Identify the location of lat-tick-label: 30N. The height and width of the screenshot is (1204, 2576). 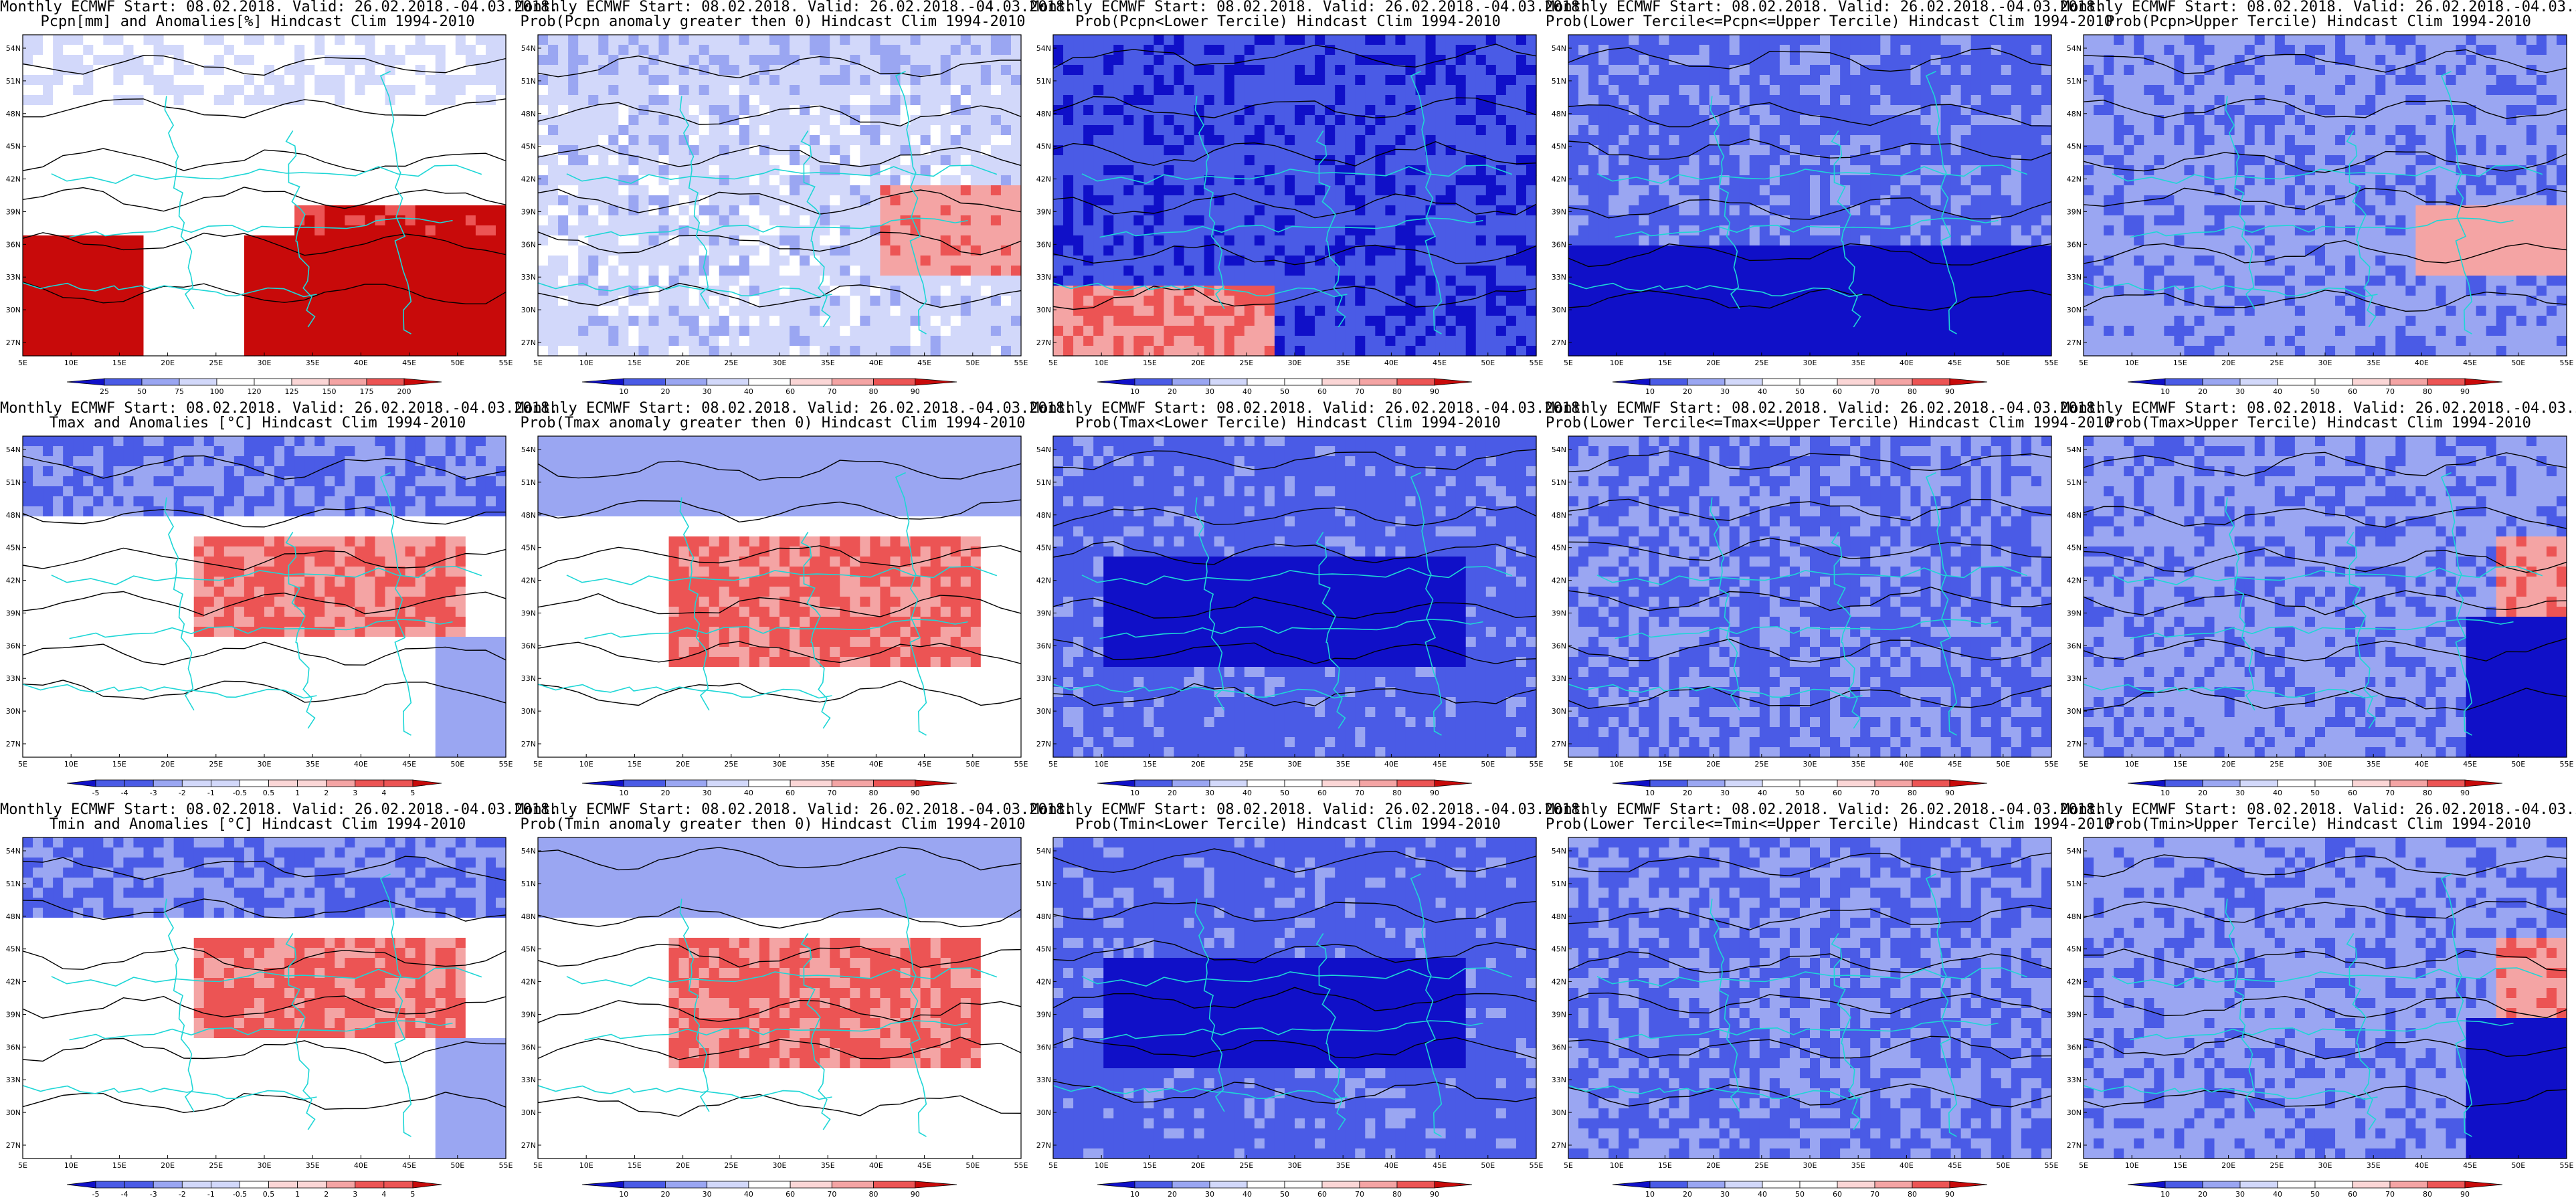
(528, 1112).